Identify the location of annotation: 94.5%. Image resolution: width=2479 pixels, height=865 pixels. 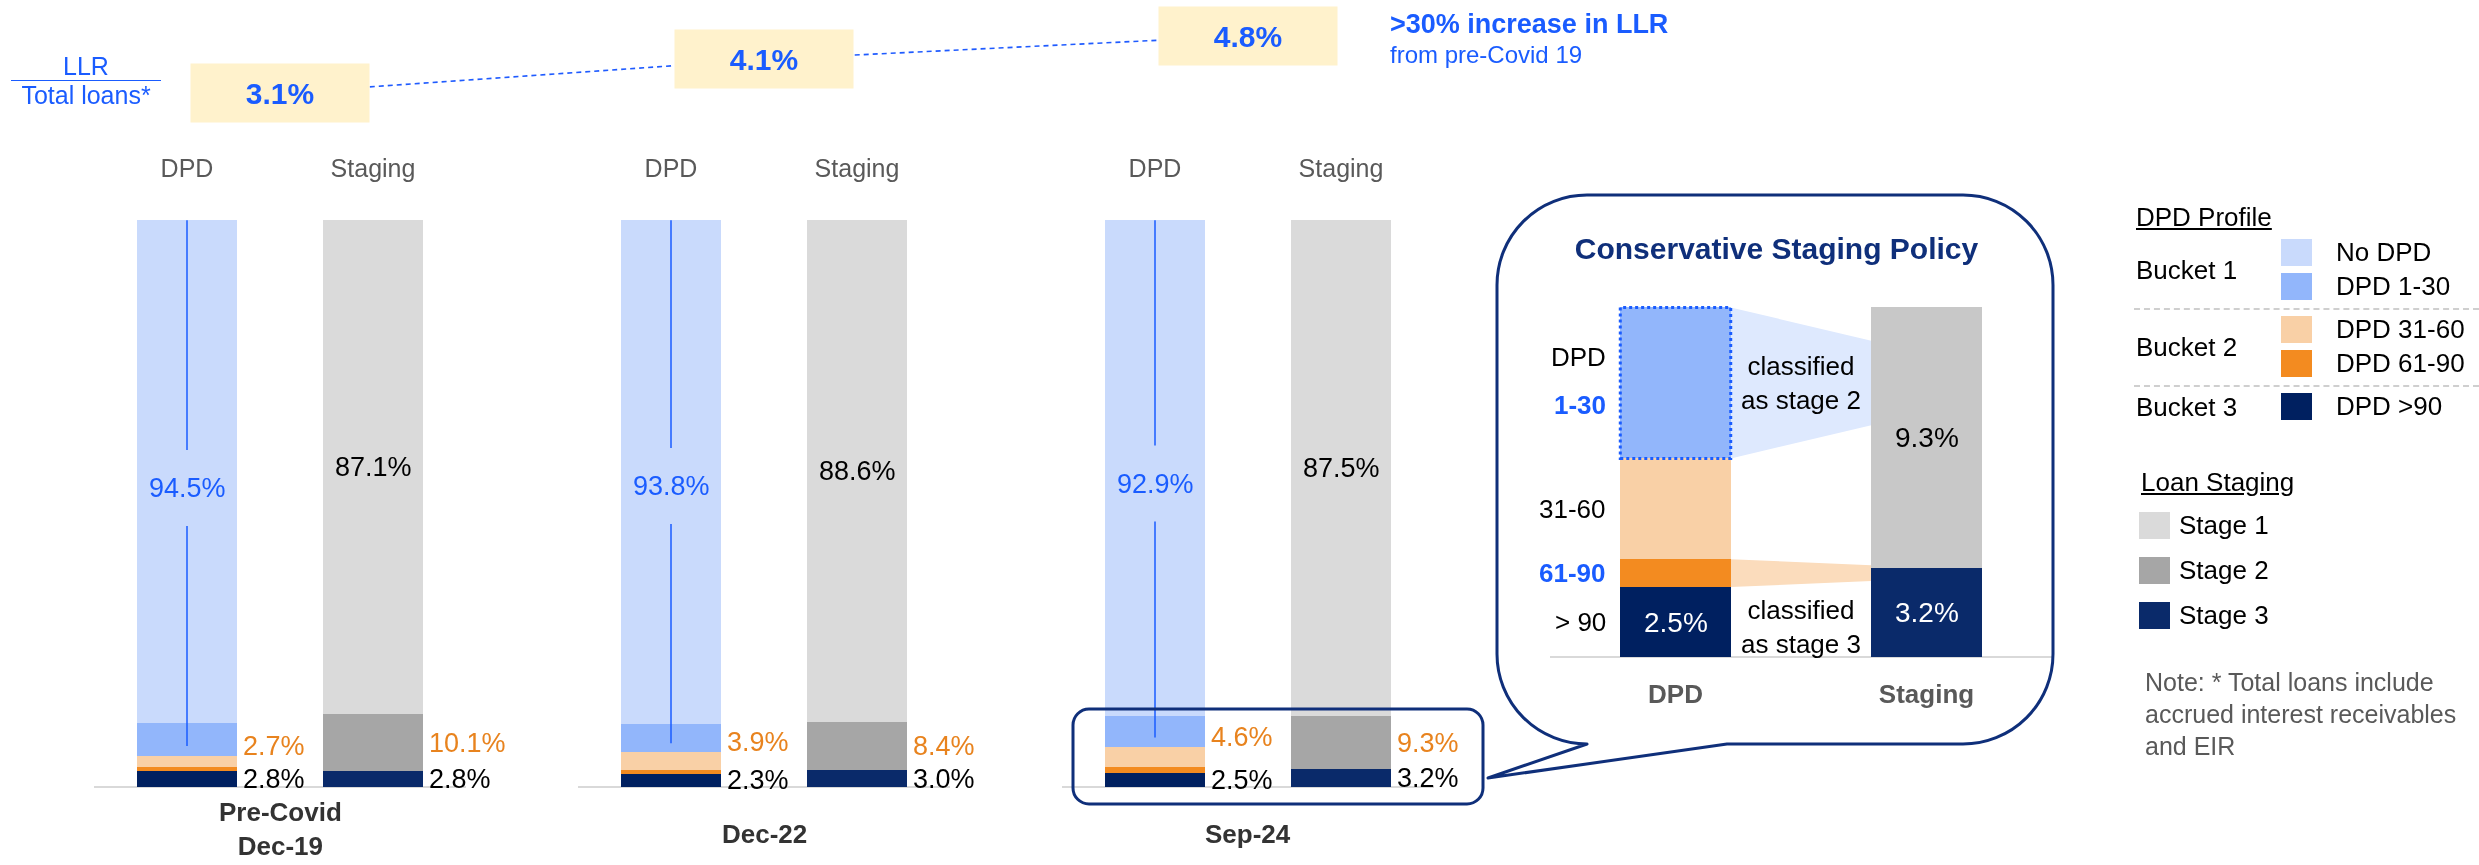
(187, 488).